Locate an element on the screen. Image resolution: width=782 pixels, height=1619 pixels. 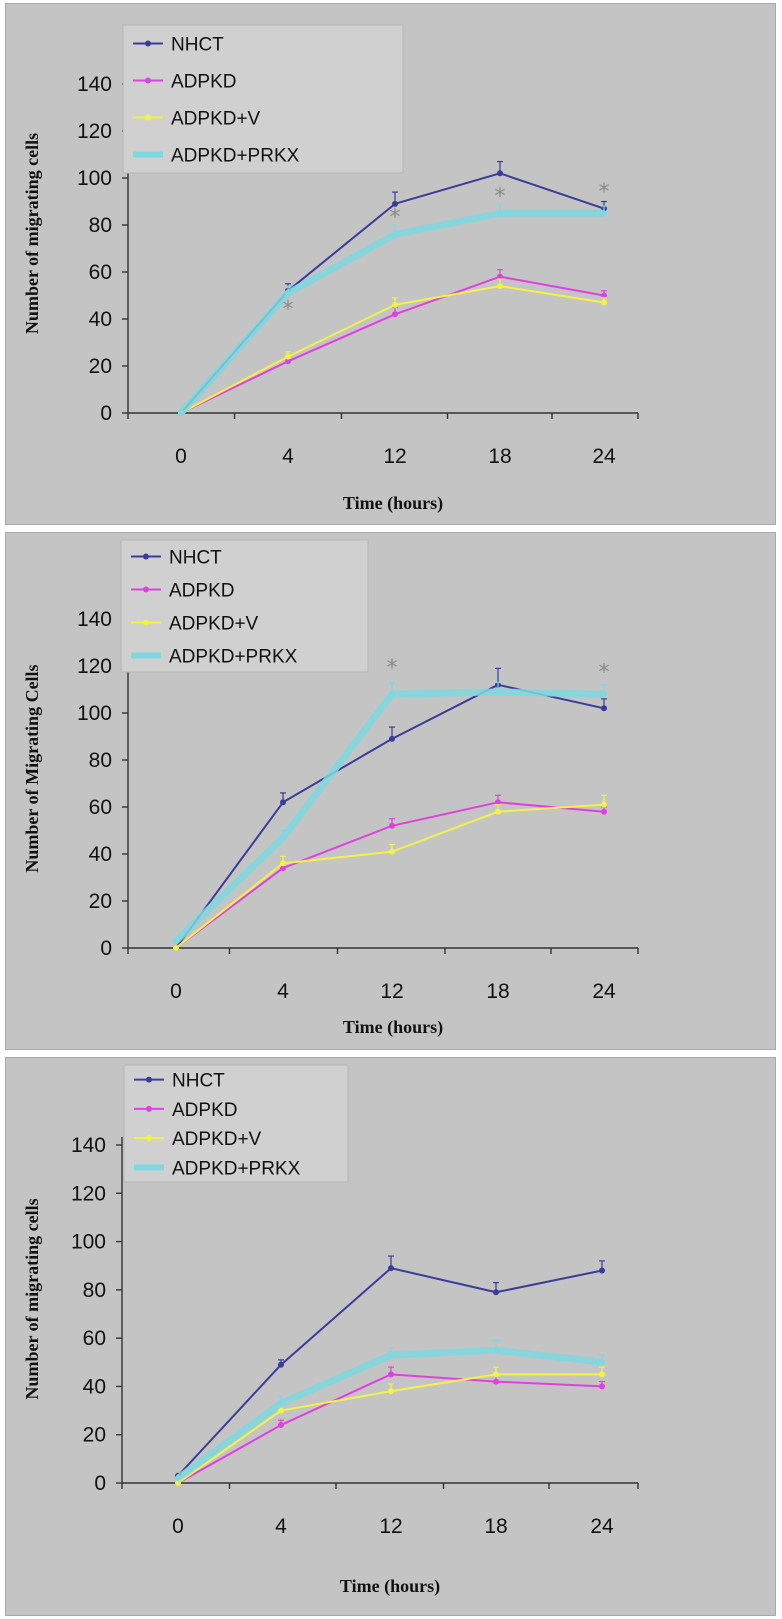
series-nhct is located at coordinates (392, 288).